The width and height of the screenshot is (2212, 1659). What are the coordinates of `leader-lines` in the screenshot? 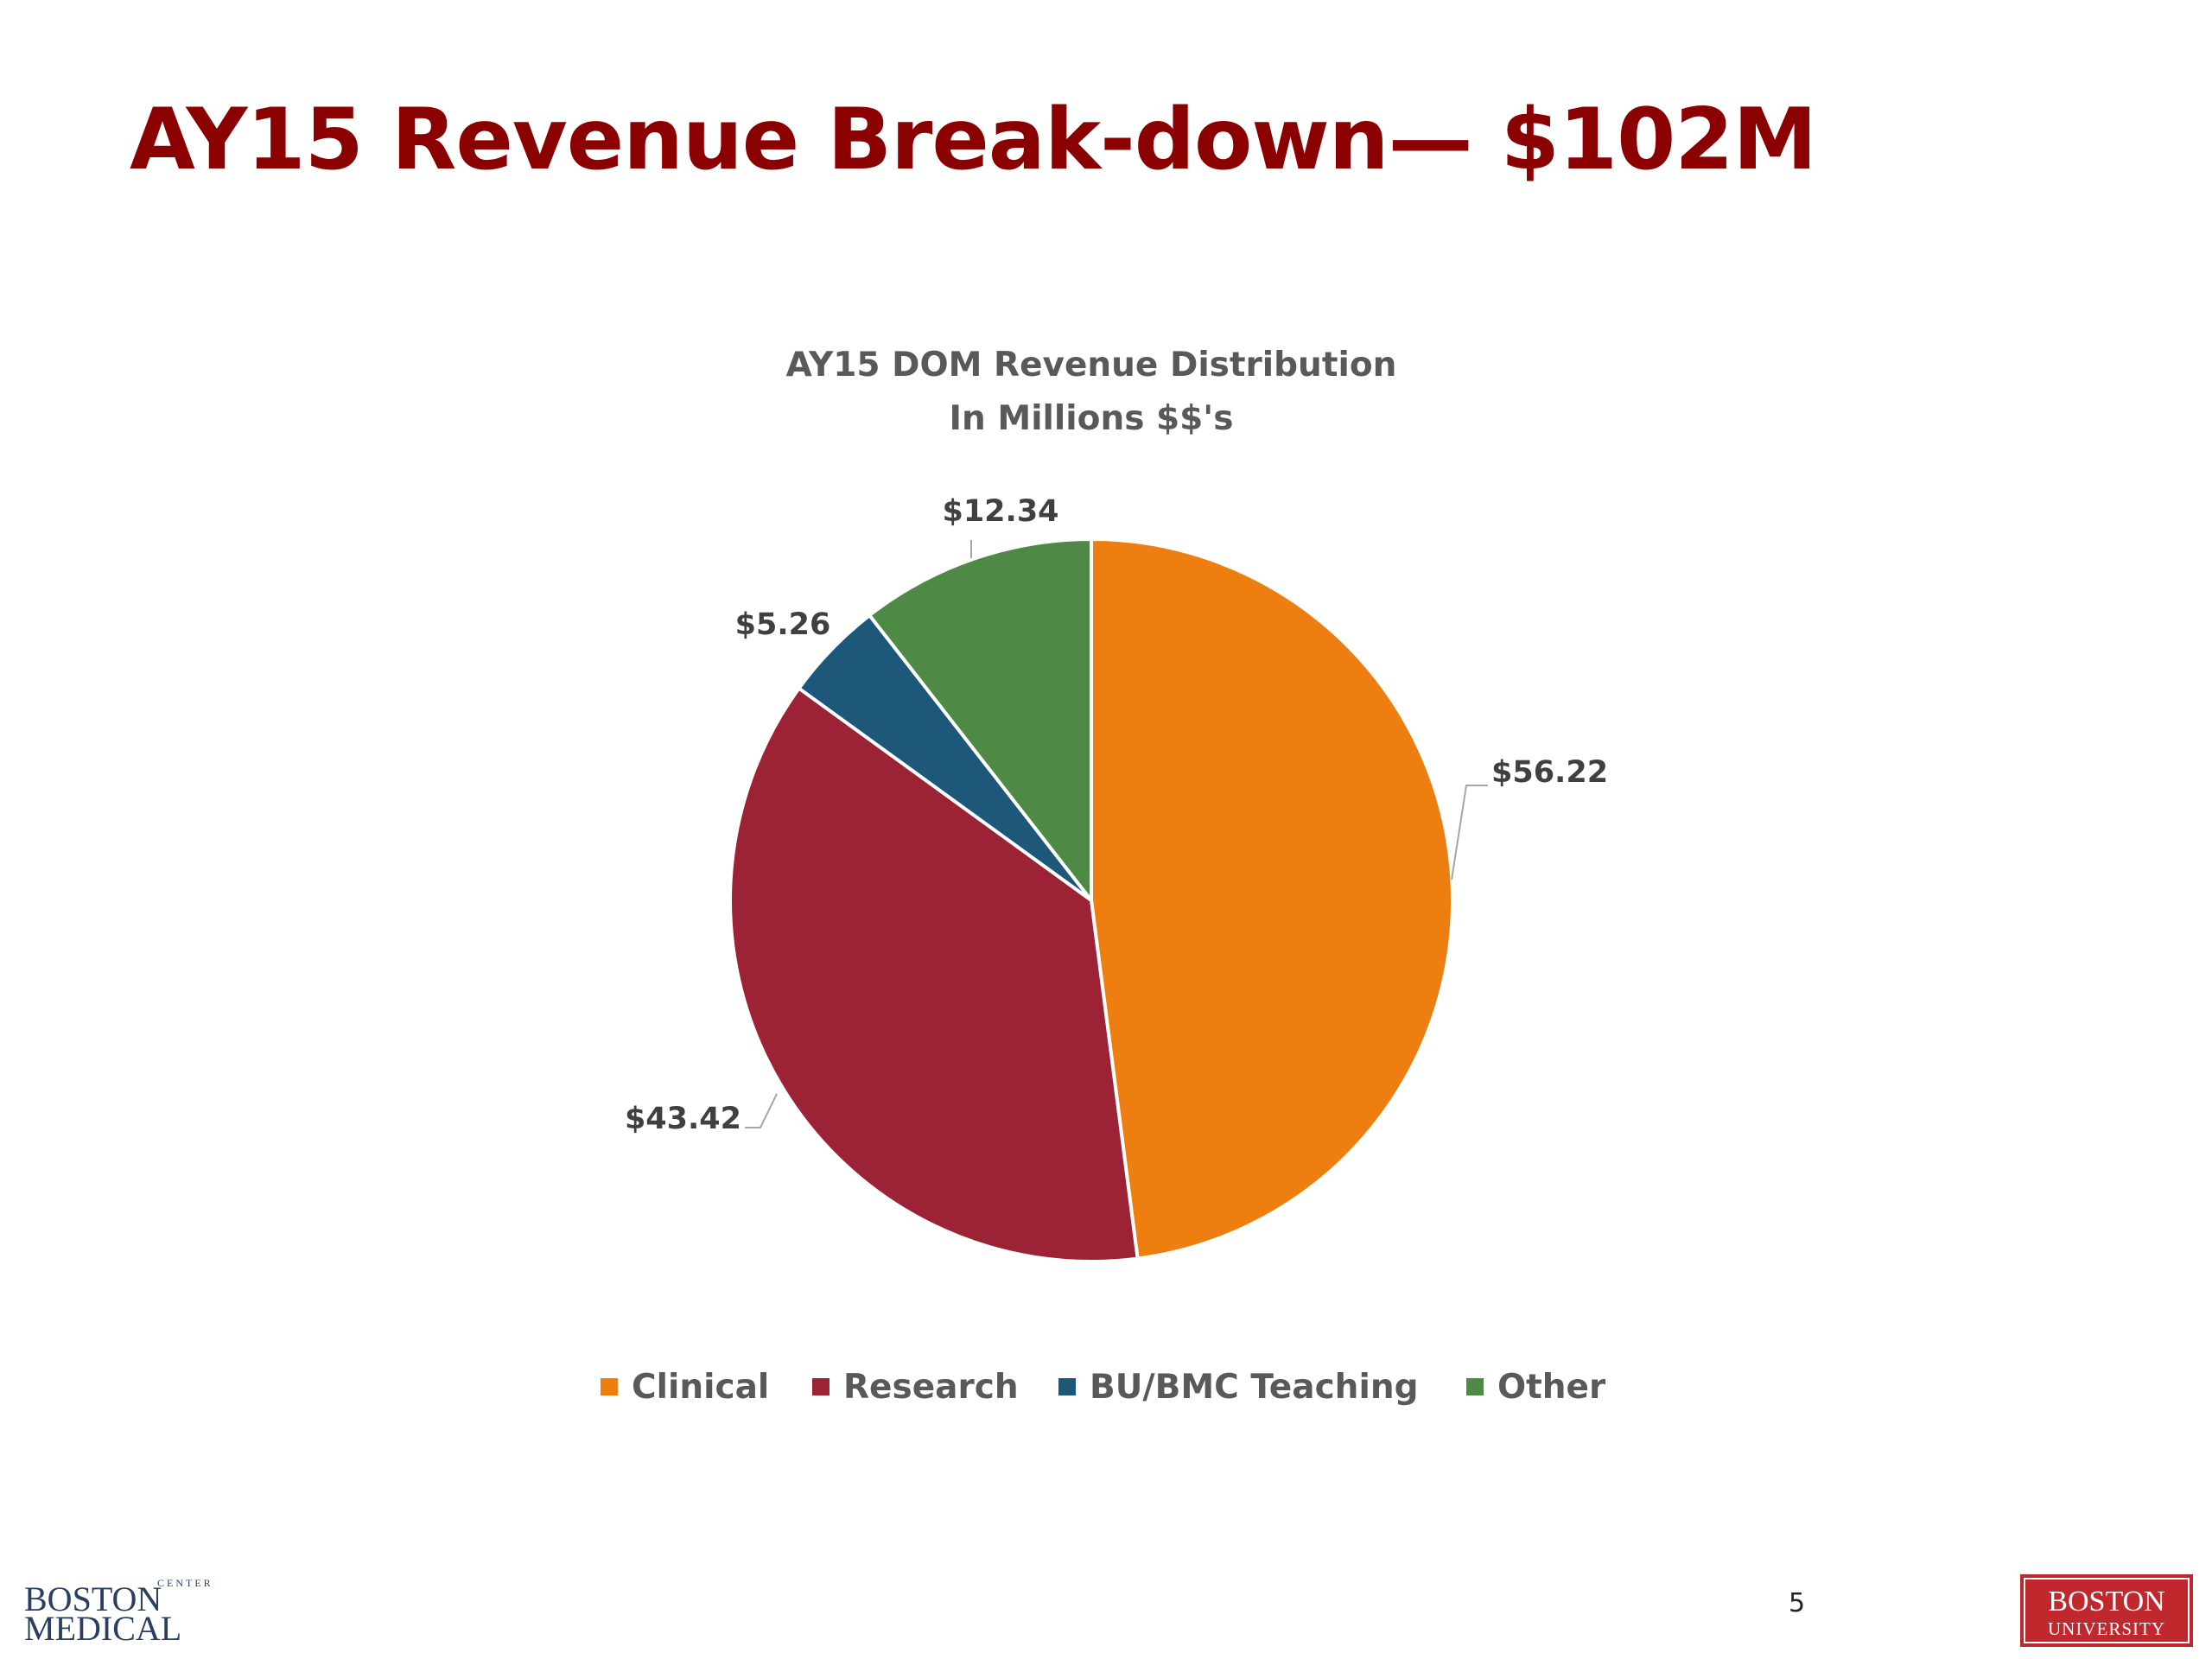 It's located at (1116, 834).